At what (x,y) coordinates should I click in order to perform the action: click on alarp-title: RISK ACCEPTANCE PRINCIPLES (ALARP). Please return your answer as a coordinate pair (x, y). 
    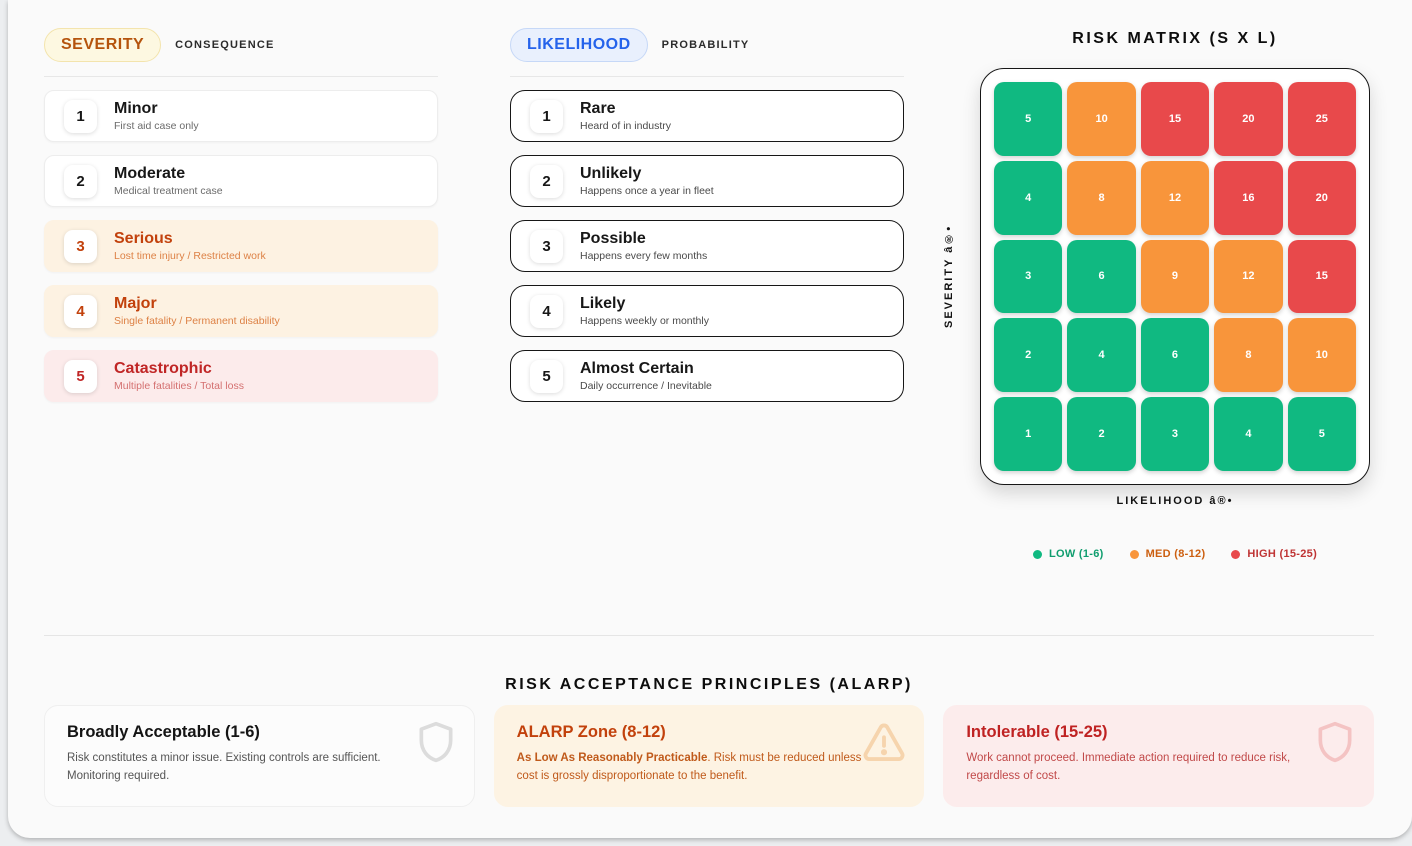
    Looking at the image, I should click on (709, 684).